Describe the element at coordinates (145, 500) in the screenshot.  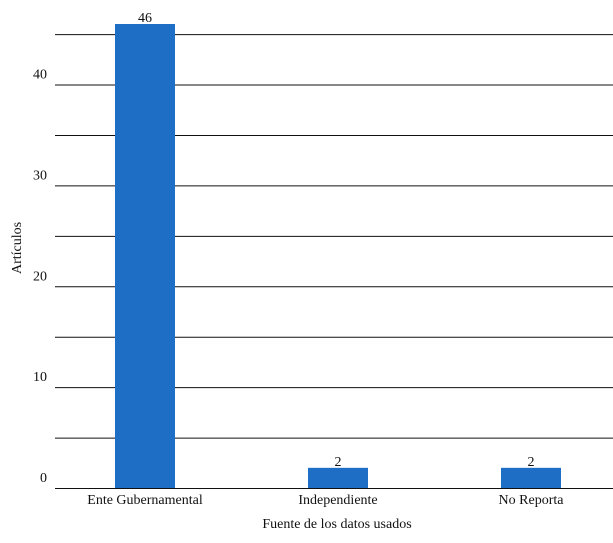
I see `x-tick-label: Ente Gubernamental` at that location.